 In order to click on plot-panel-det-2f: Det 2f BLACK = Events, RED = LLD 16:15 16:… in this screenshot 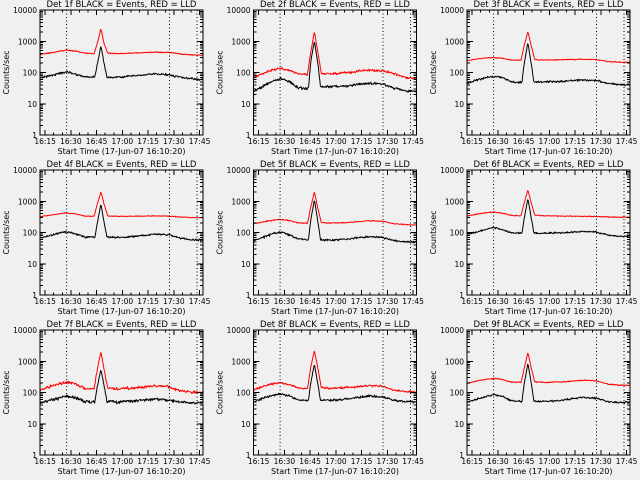, I will do `click(320, 80)`.